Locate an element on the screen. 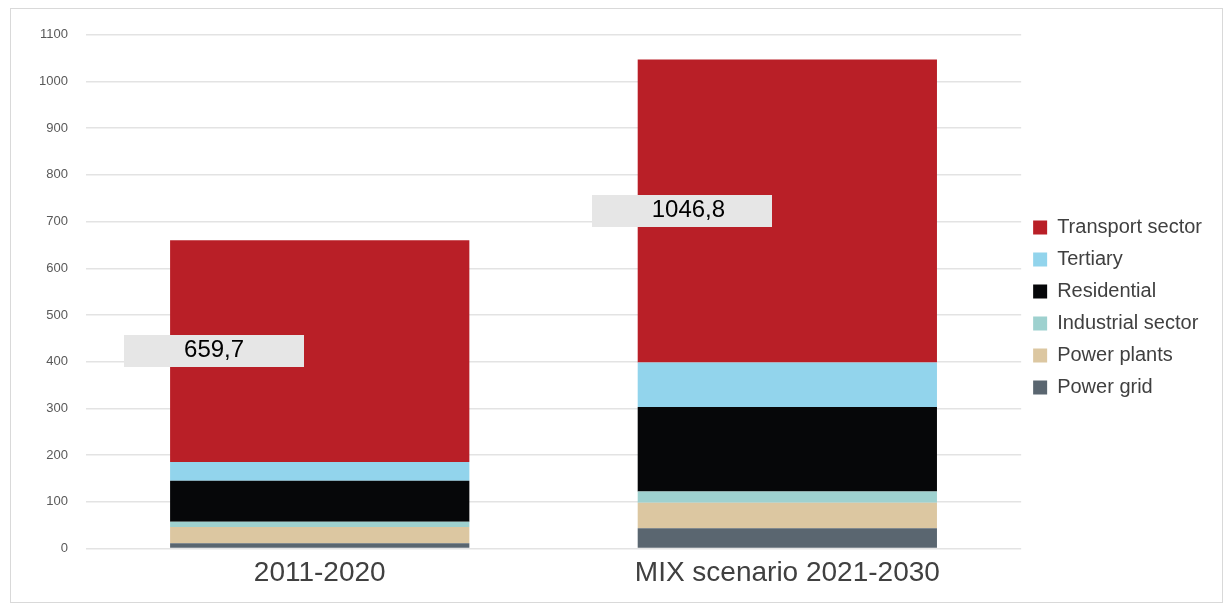 Image resolution: width=1225 pixels, height=605 pixels. y-tick-label: 300 is located at coordinates (57, 407).